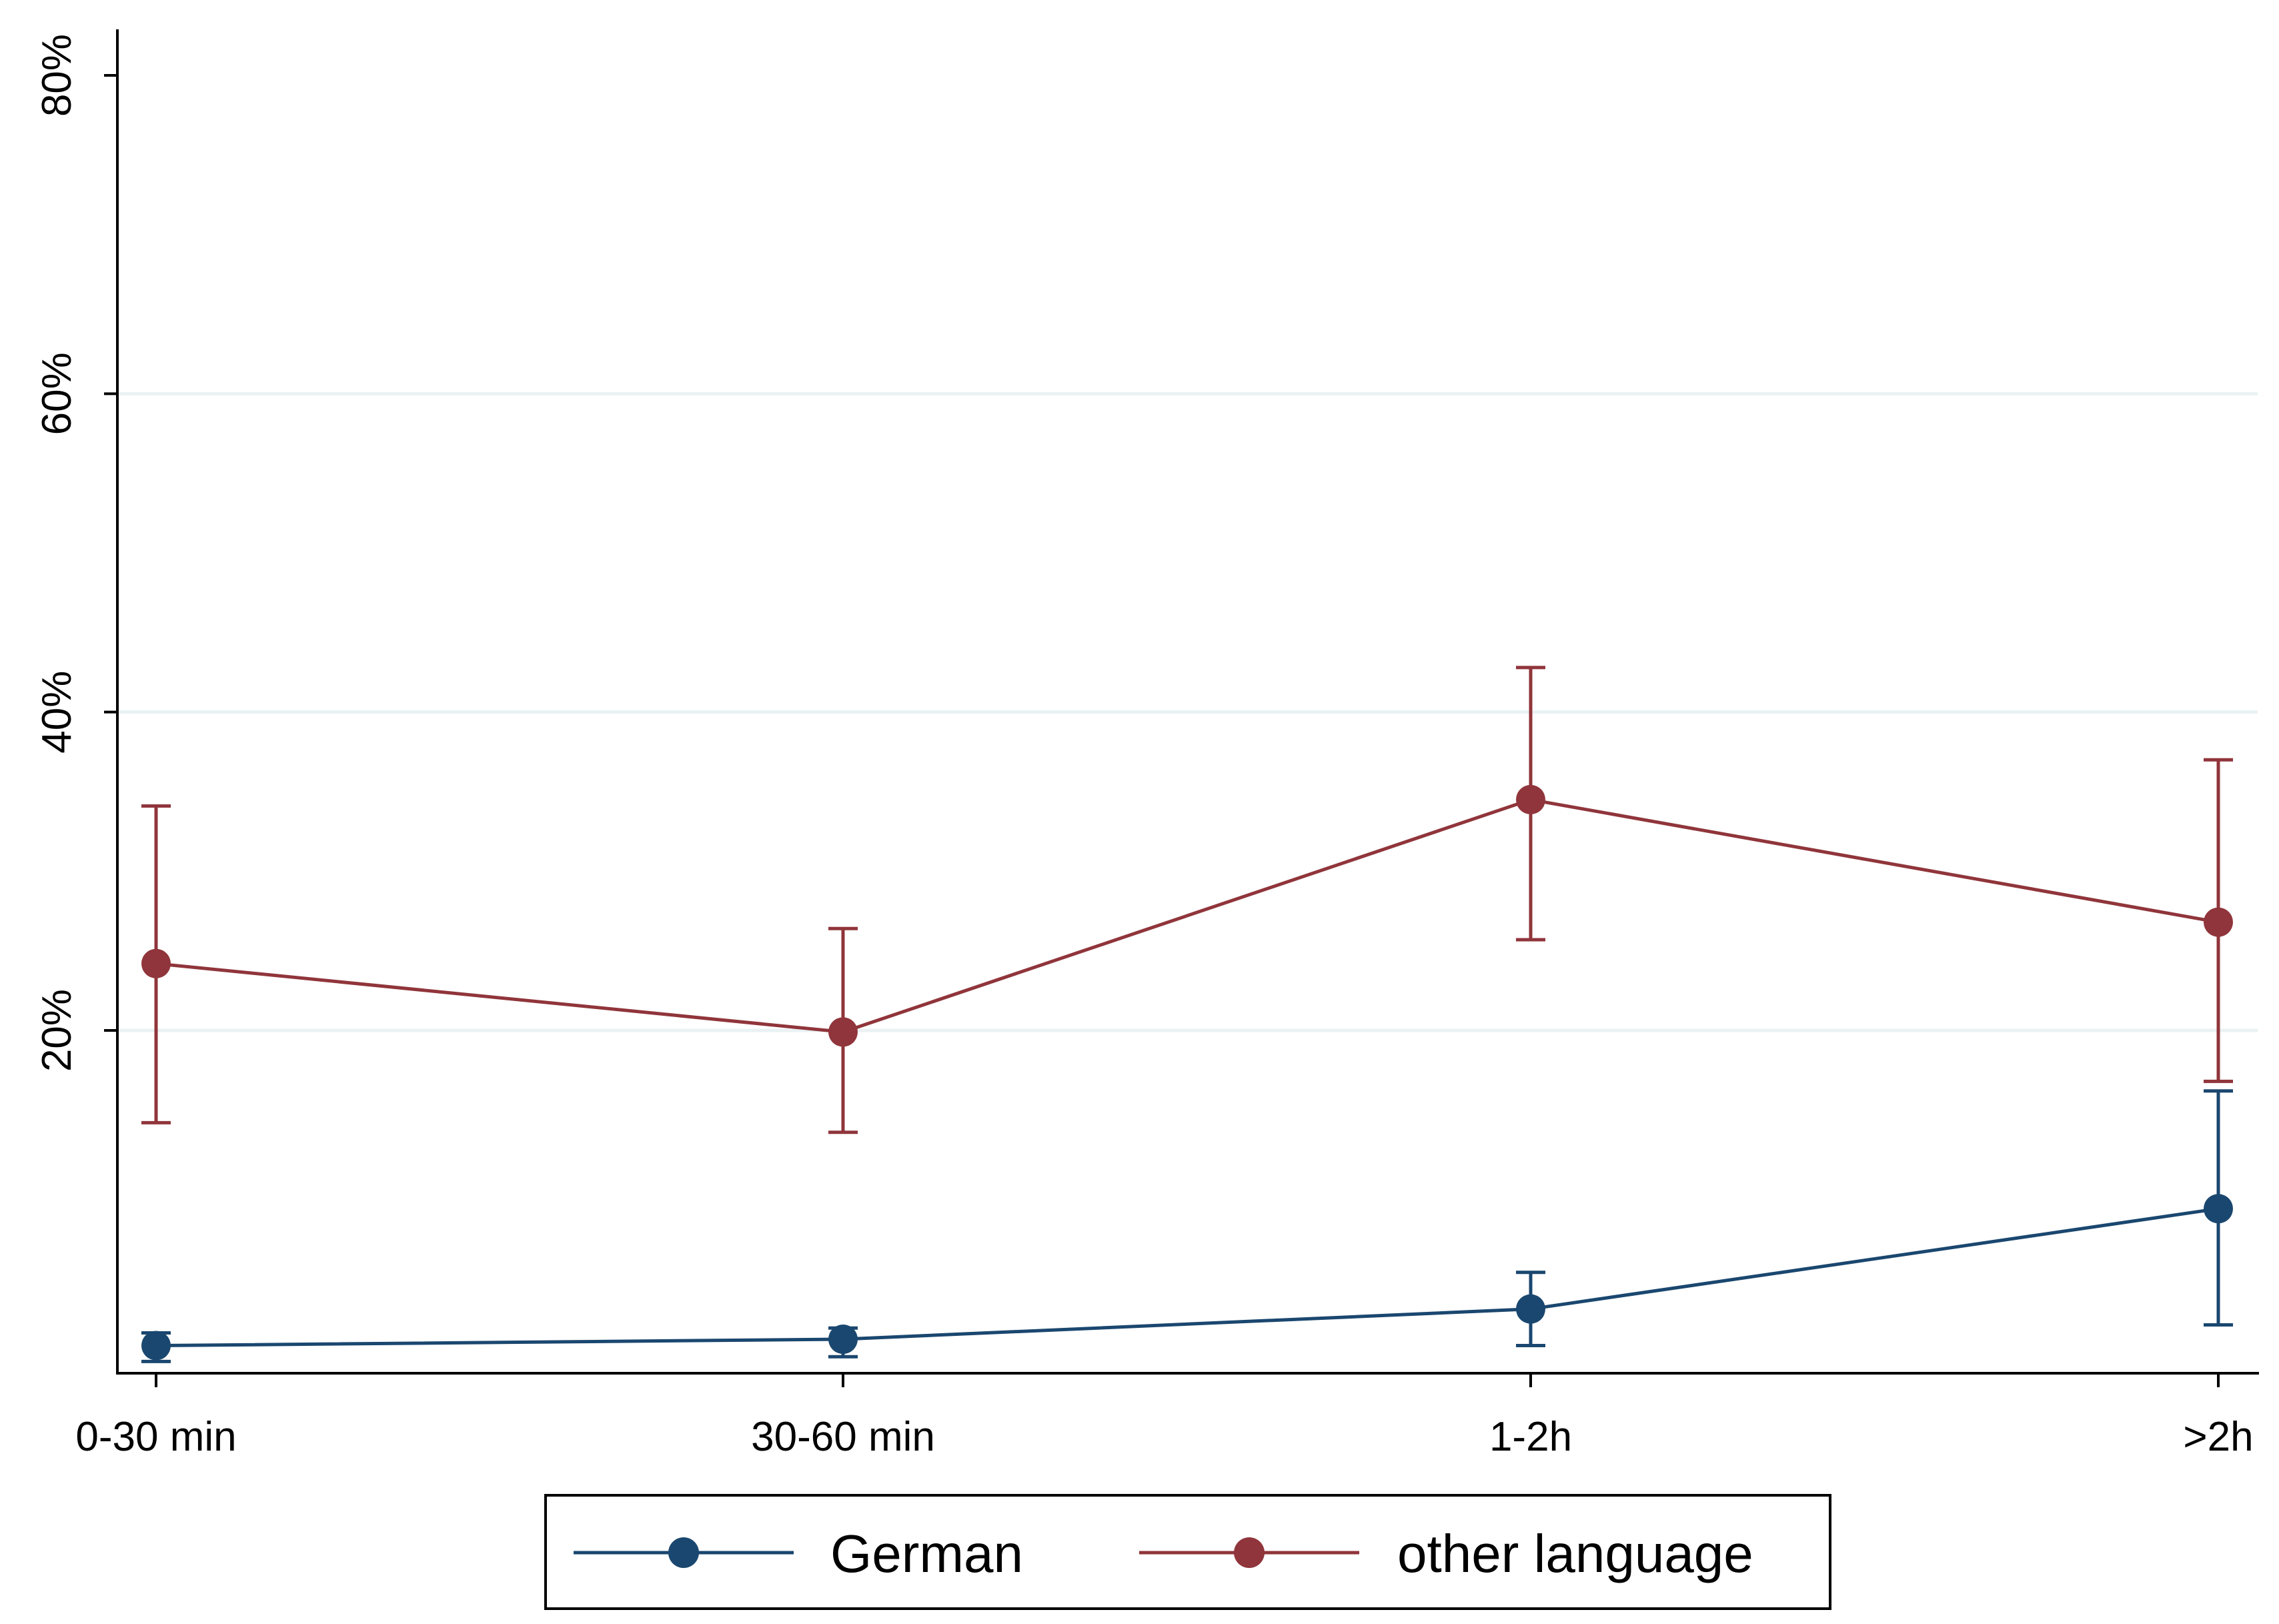 The width and height of the screenshot is (2279, 1624). Describe the element at coordinates (1187, 916) in the screenshot. I see `series-line-other-language` at that location.